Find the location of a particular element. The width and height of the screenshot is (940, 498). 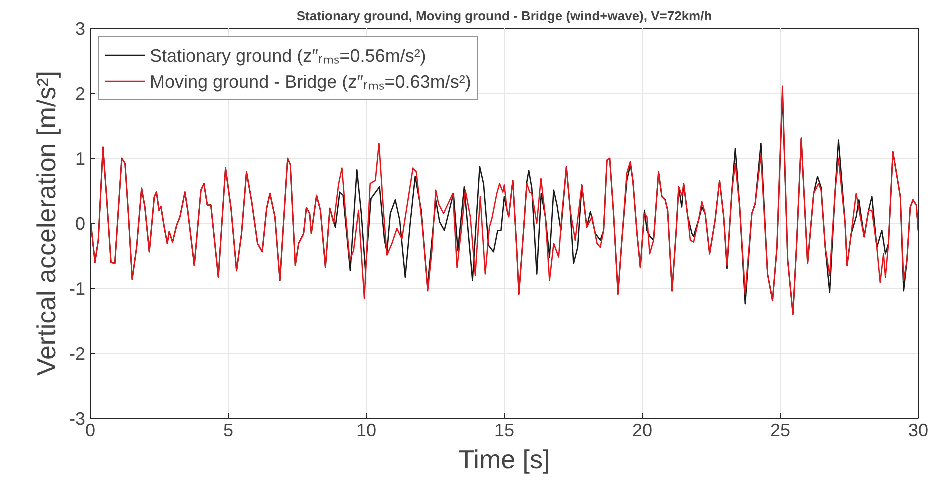

x-tick-label: 5 is located at coordinates (228, 430).